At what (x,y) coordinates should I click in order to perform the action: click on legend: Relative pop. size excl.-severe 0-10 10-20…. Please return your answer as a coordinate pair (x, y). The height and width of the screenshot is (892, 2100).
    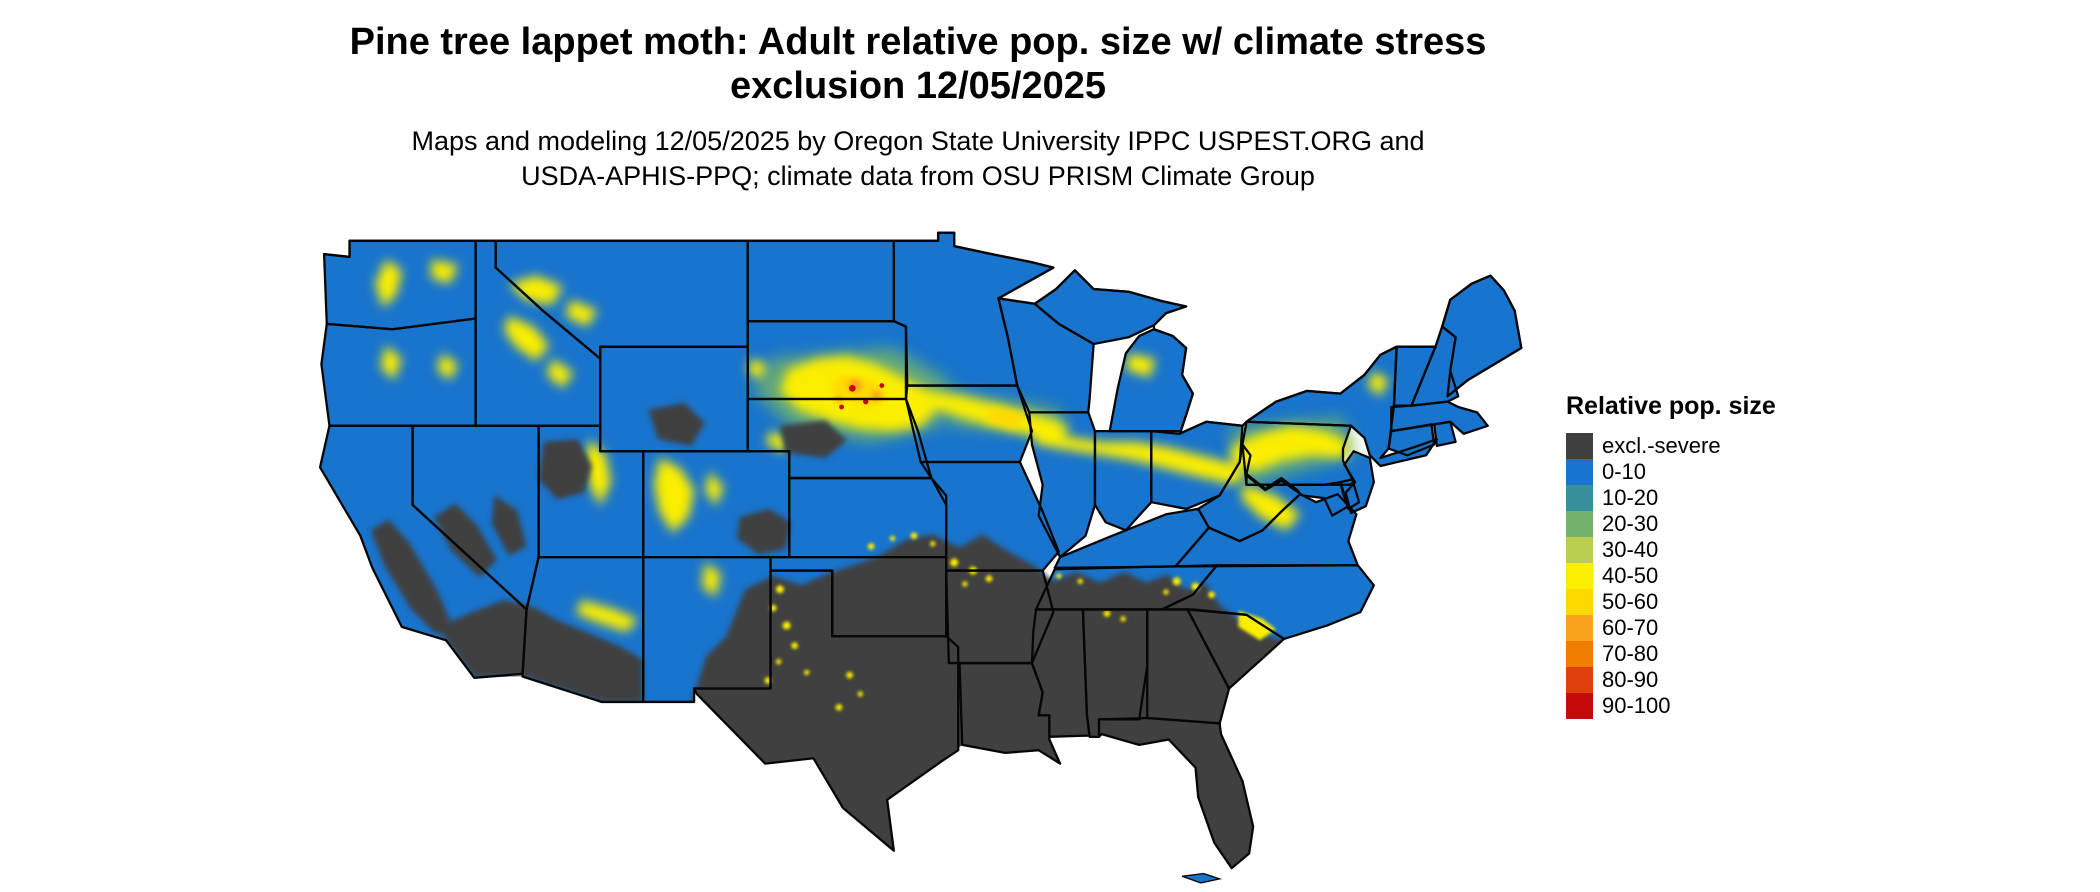
    Looking at the image, I should click on (1671, 555).